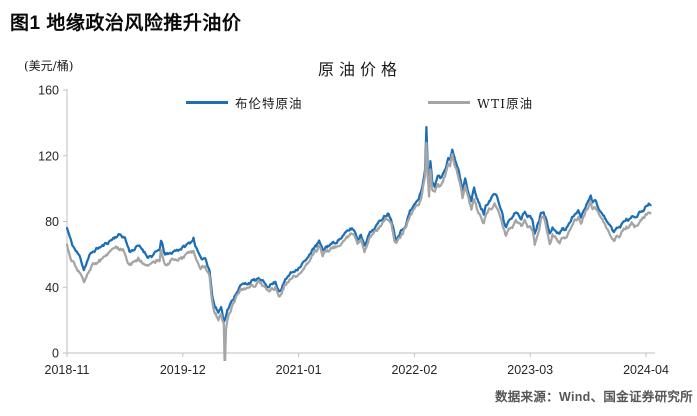  I want to click on x-tick-label: 2024-04, so click(646, 370).